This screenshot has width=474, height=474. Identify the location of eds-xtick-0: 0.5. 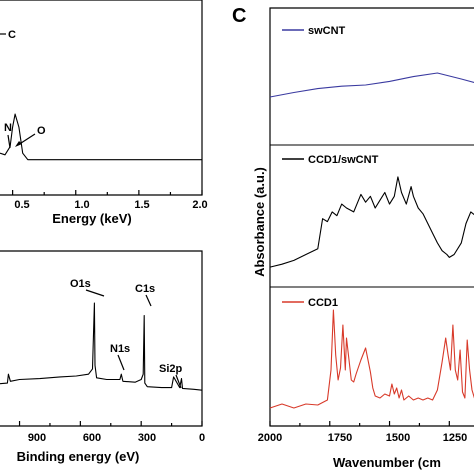
(21, 205).